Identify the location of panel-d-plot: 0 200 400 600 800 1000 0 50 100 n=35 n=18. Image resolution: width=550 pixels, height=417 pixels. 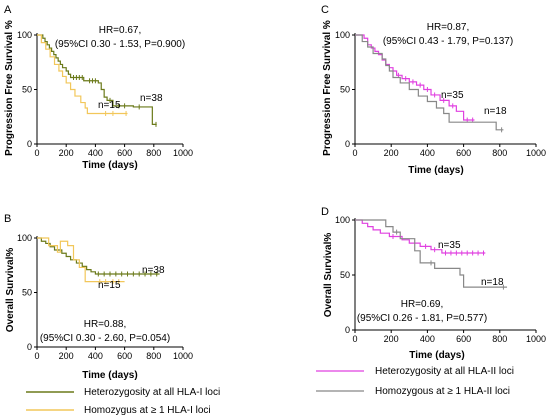
(440, 279).